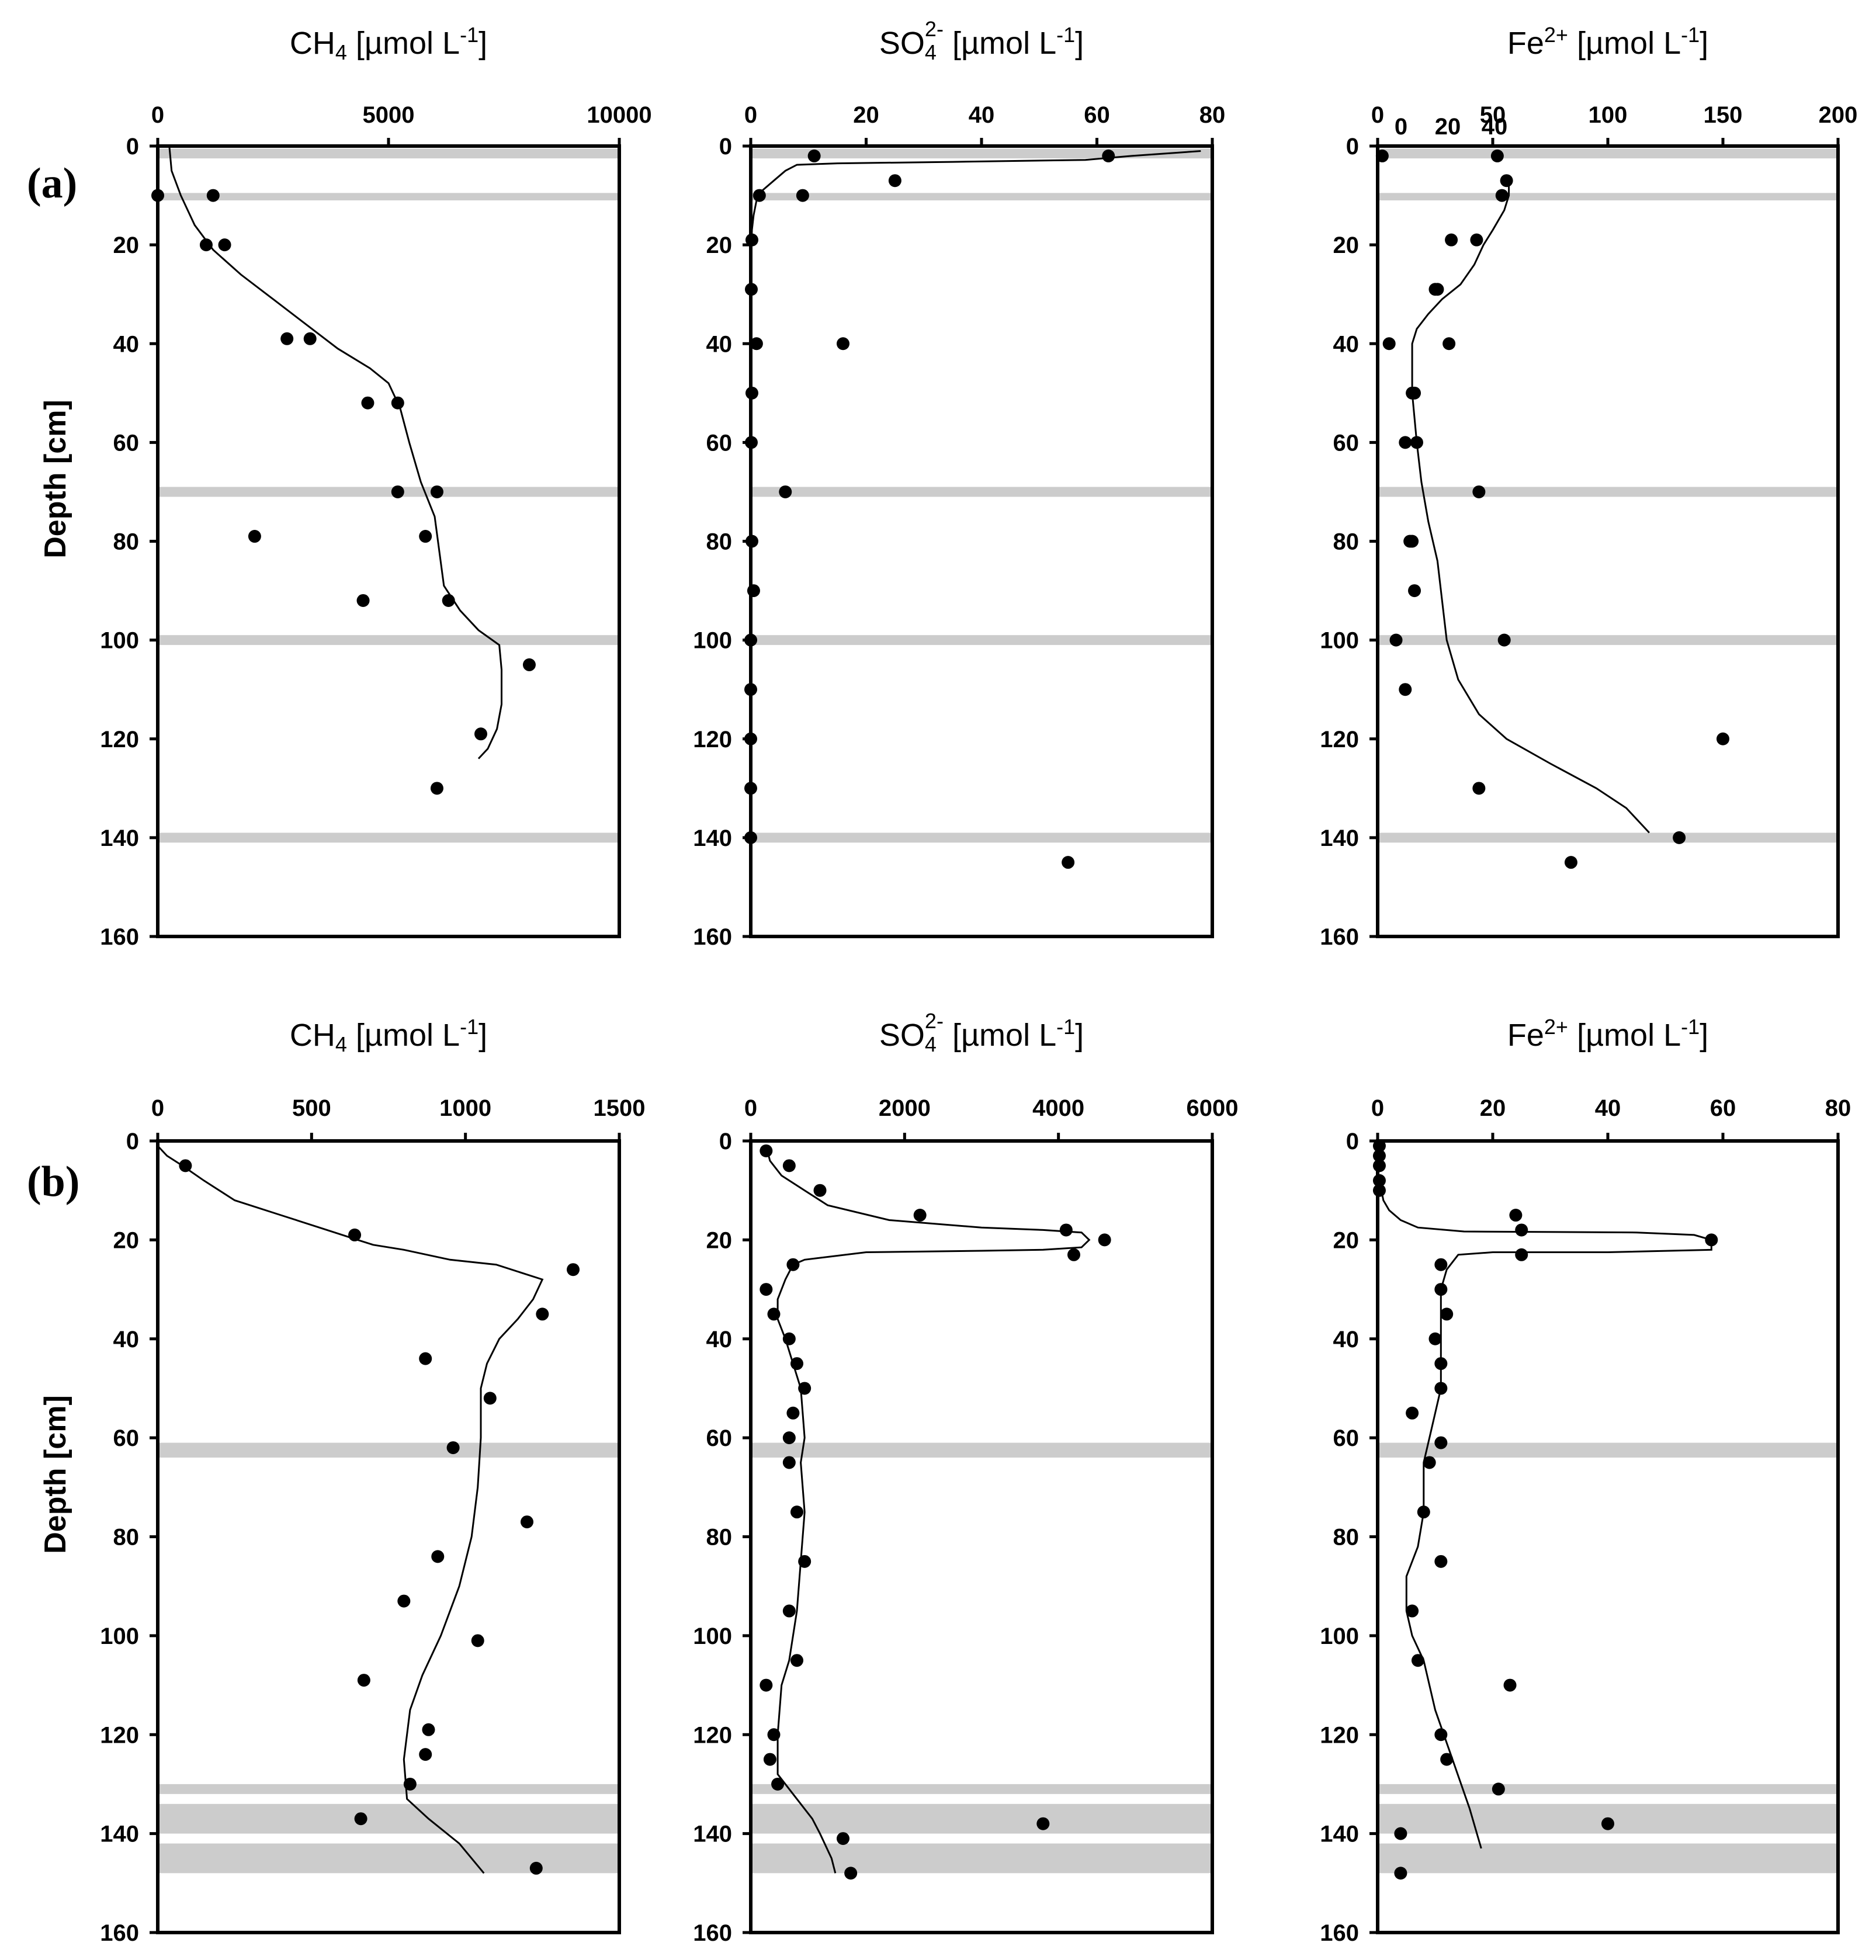 The height and width of the screenshot is (1960, 1876). What do you see at coordinates (132, 1141) in the screenshot?
I see `y-tick-label-b-ch4-0: 0` at bounding box center [132, 1141].